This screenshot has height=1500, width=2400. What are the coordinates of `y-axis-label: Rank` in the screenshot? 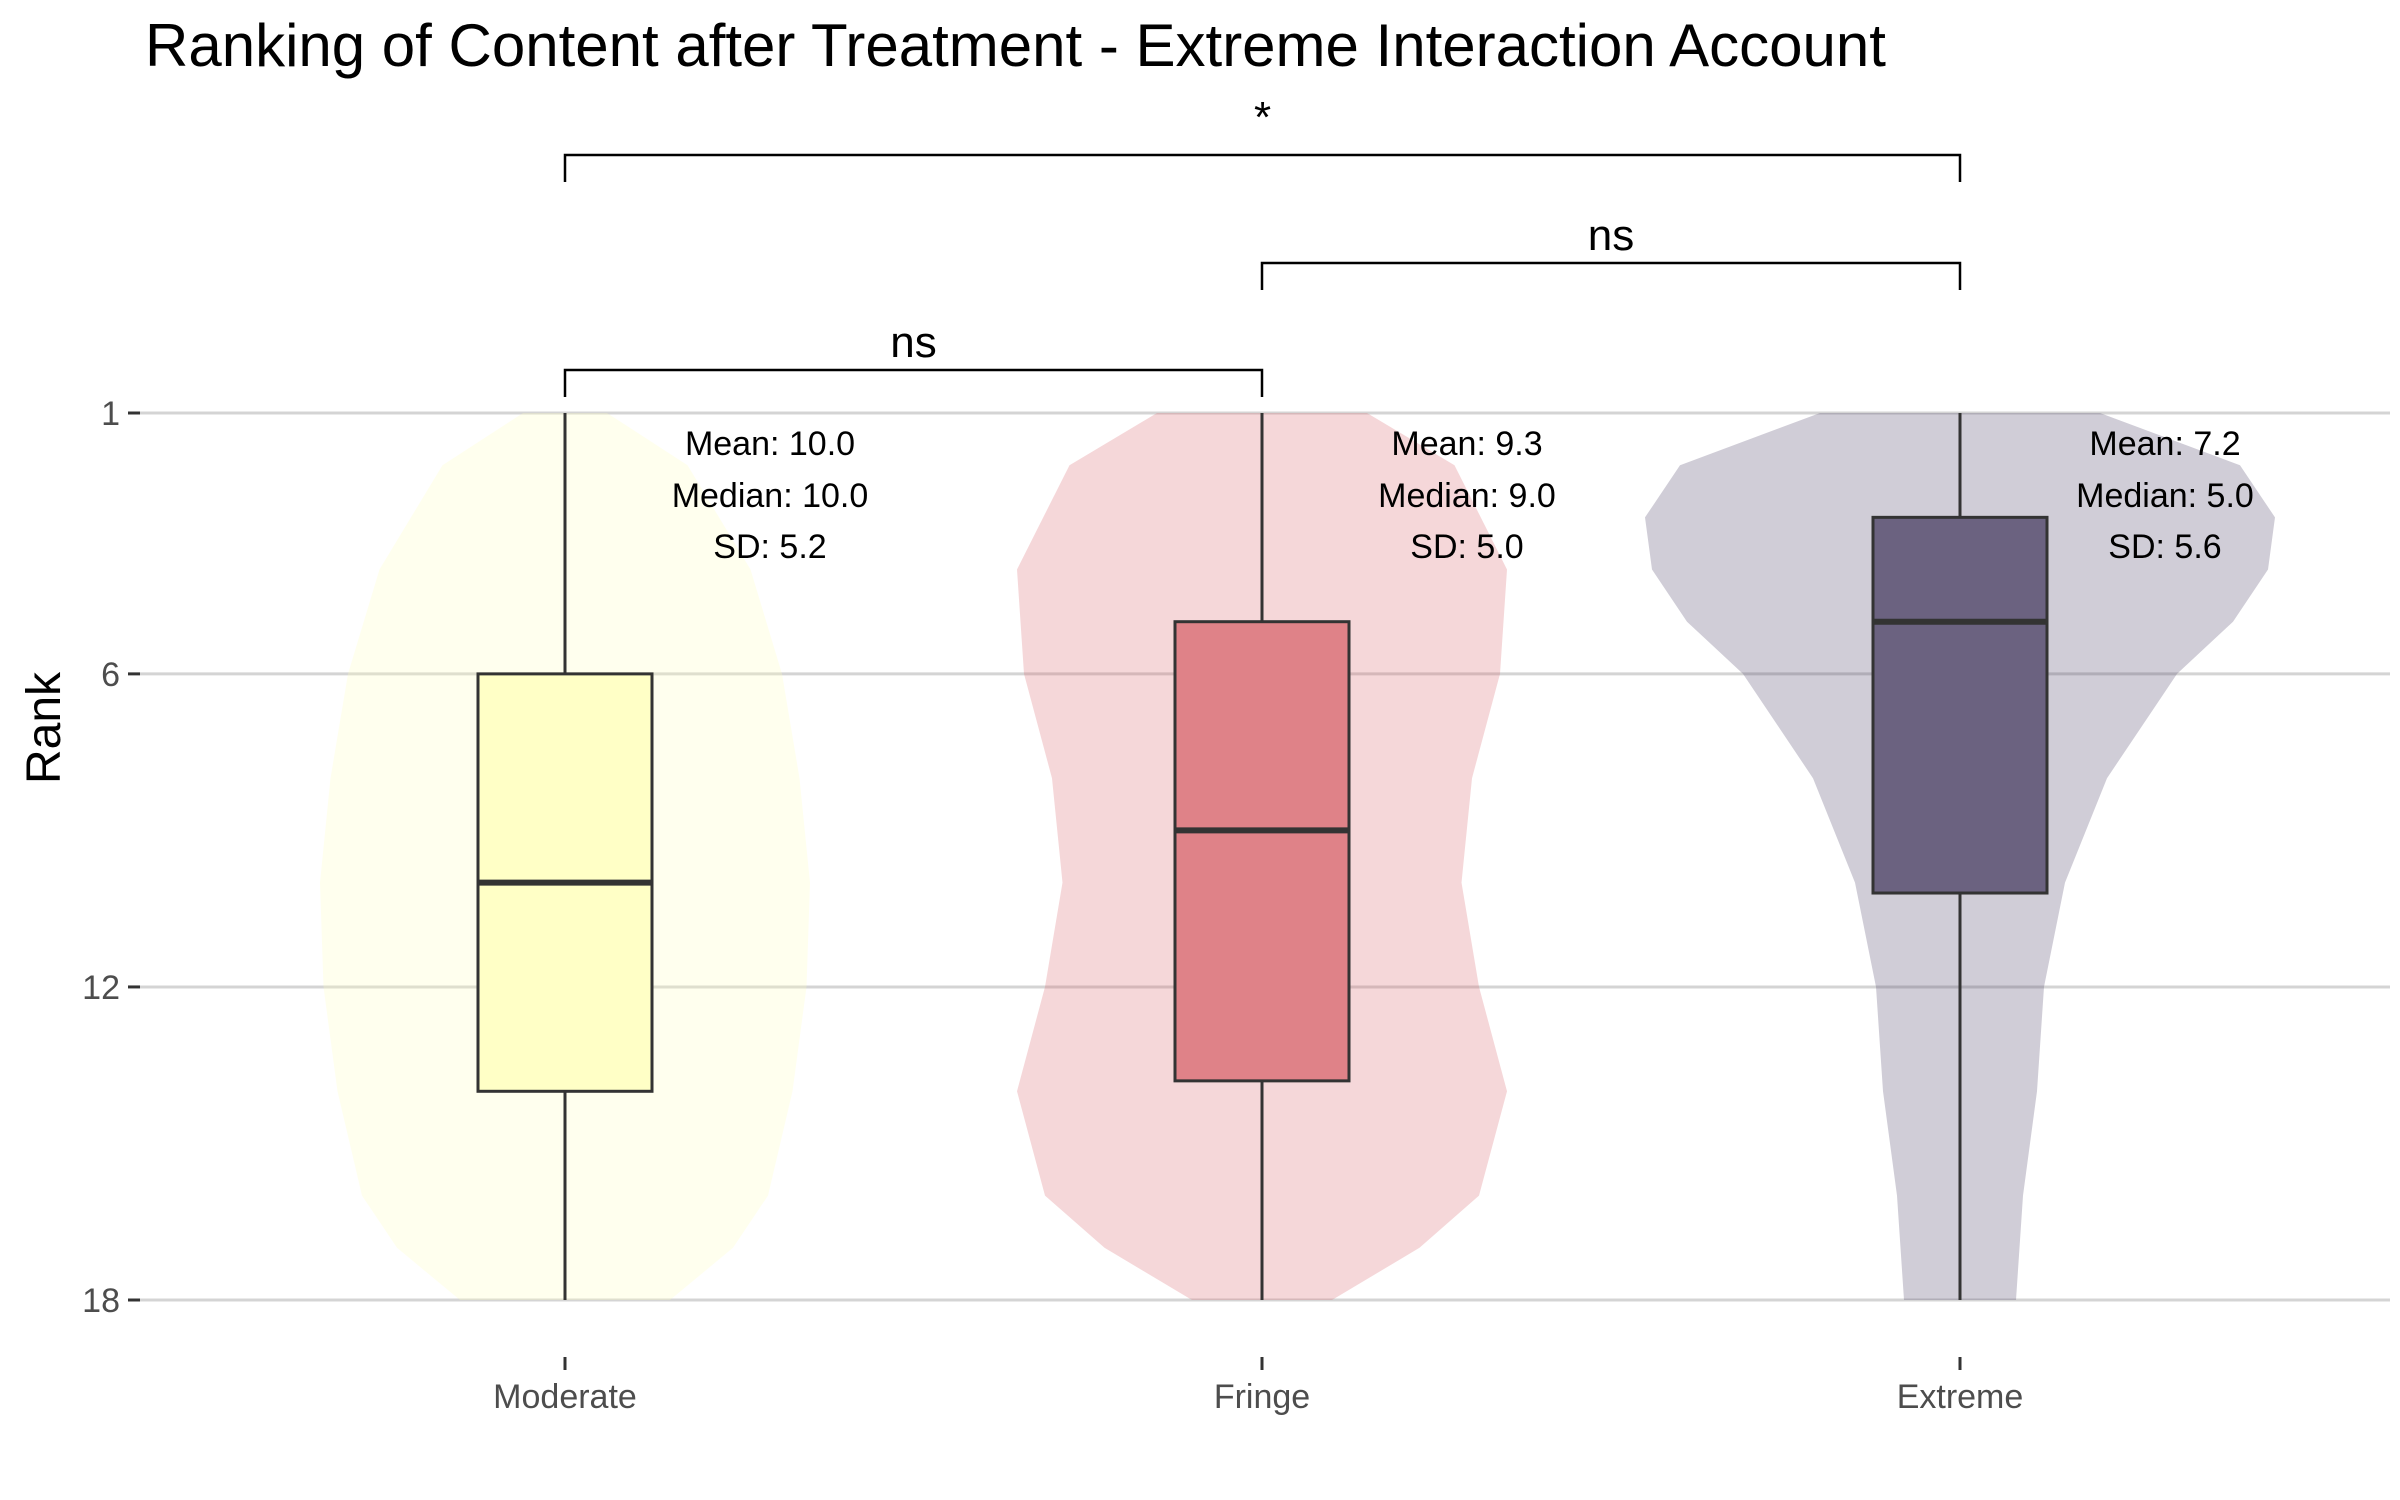 It's located at (44, 727).